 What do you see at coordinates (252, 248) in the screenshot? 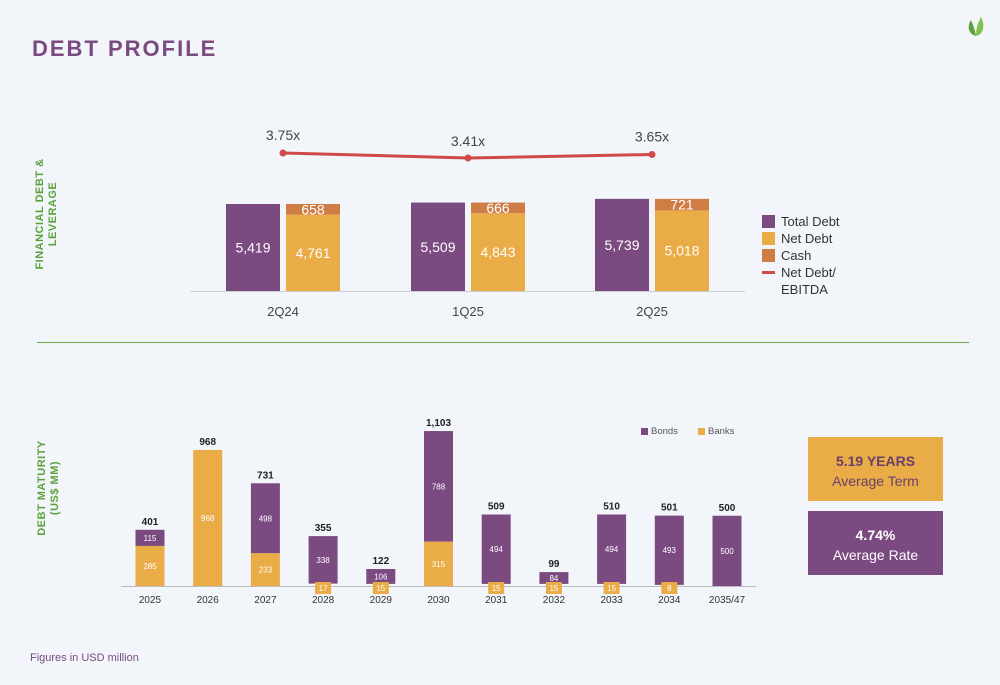
I see `total-debt-value-label: 5,419` at bounding box center [252, 248].